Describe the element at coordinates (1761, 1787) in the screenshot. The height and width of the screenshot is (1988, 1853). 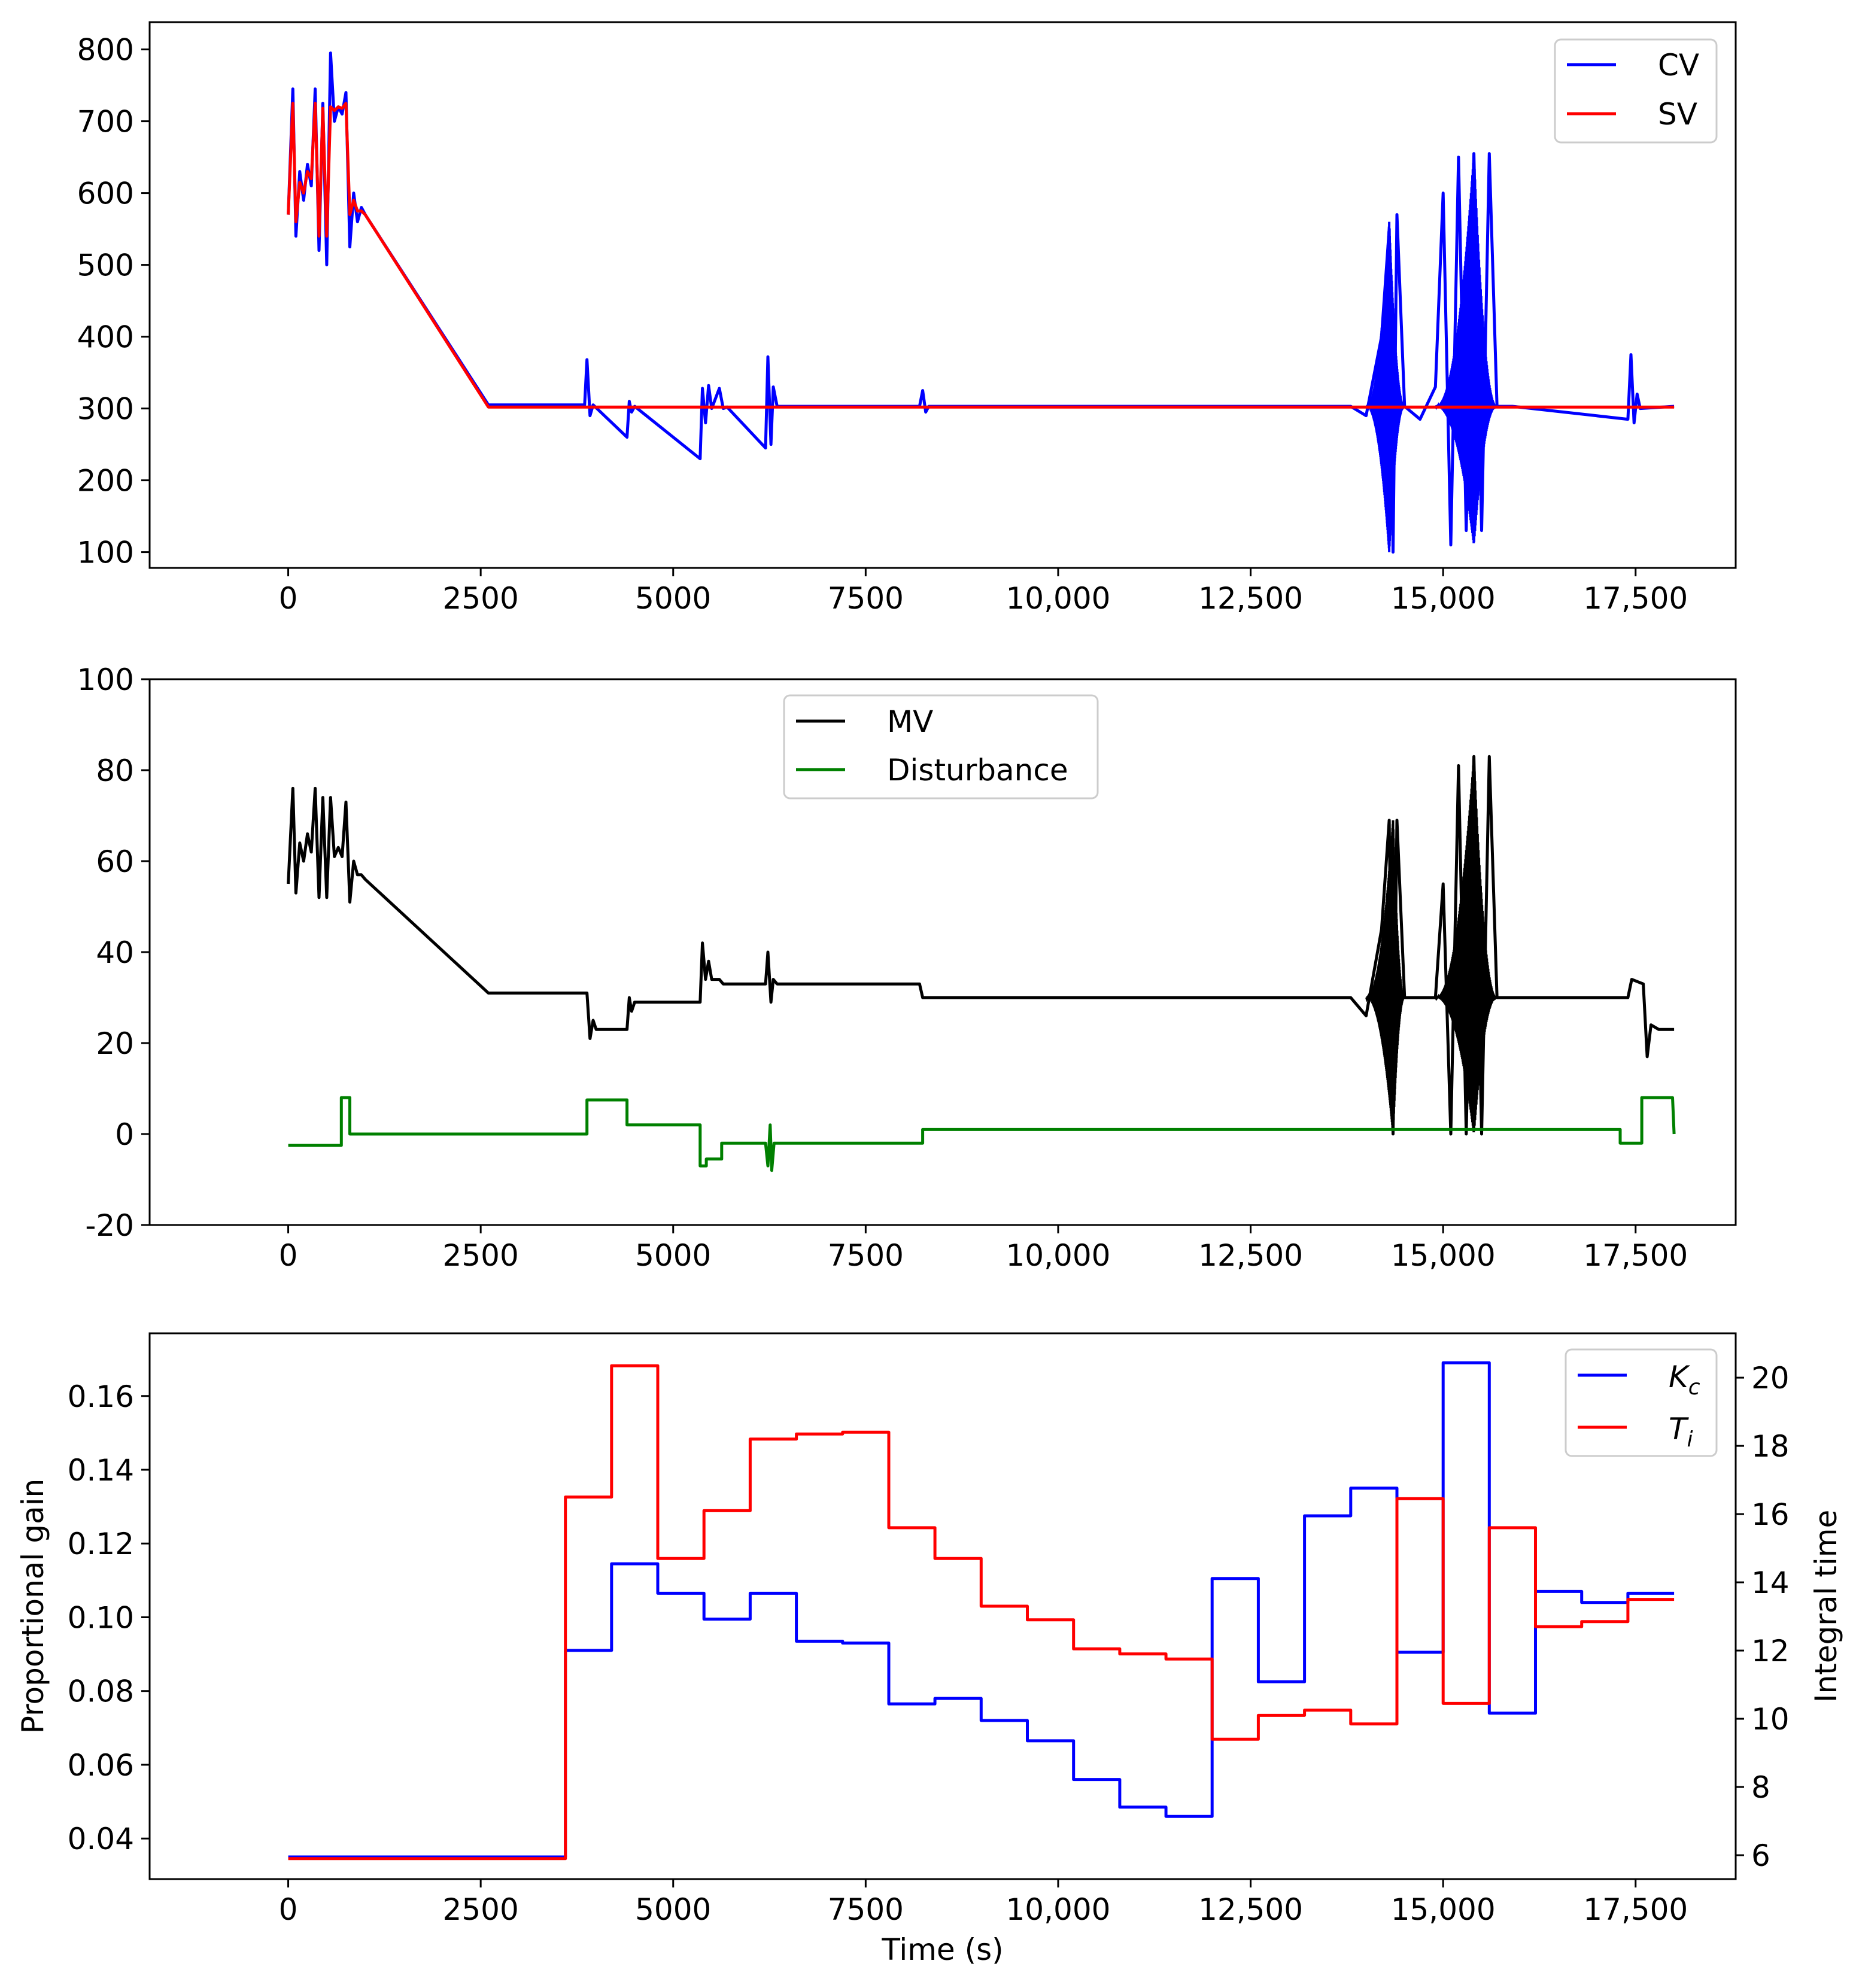
I see `y-right-tick-label: 8` at that location.